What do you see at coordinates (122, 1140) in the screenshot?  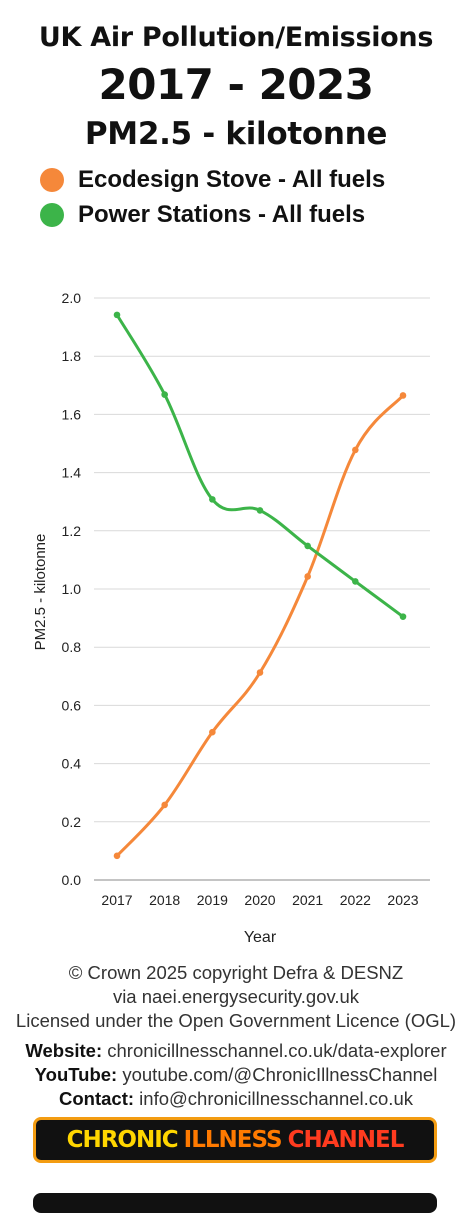 I see `logo-word-chronic: CHRONIC` at bounding box center [122, 1140].